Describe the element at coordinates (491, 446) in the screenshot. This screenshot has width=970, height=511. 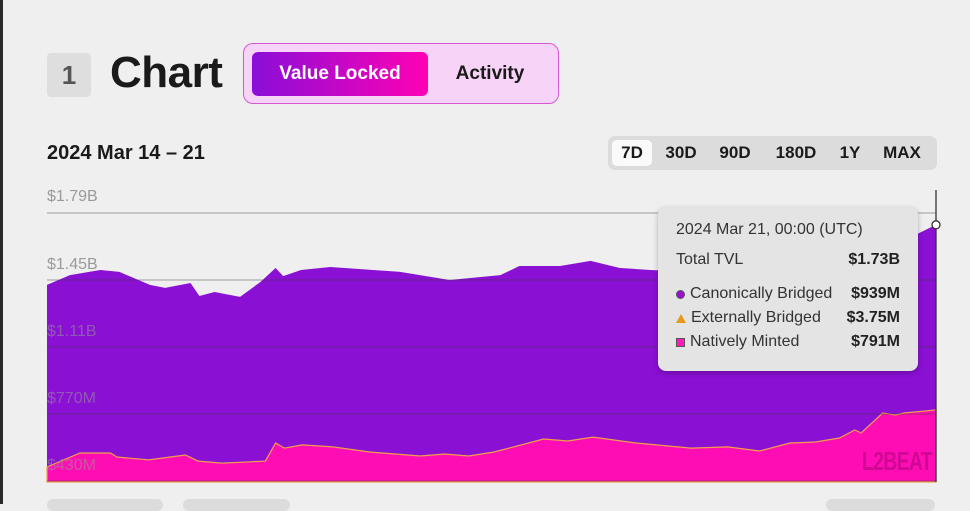
I see `natively-minted-area` at that location.